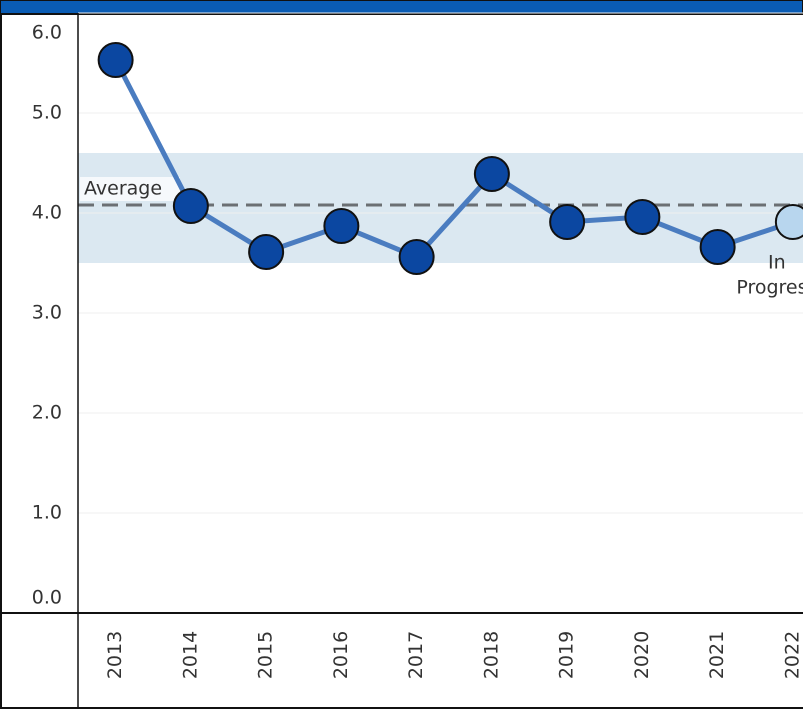 The height and width of the screenshot is (709, 803). I want to click on y-tick-label: 4.0, so click(47, 213).